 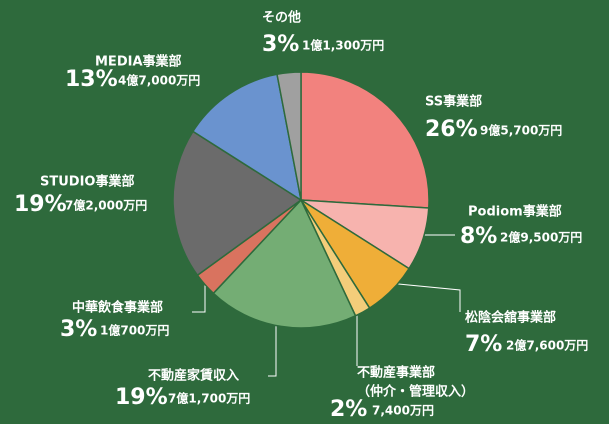 What do you see at coordinates (403, 411) in the screenshot?
I see `amount-label: 7,400万円` at bounding box center [403, 411].